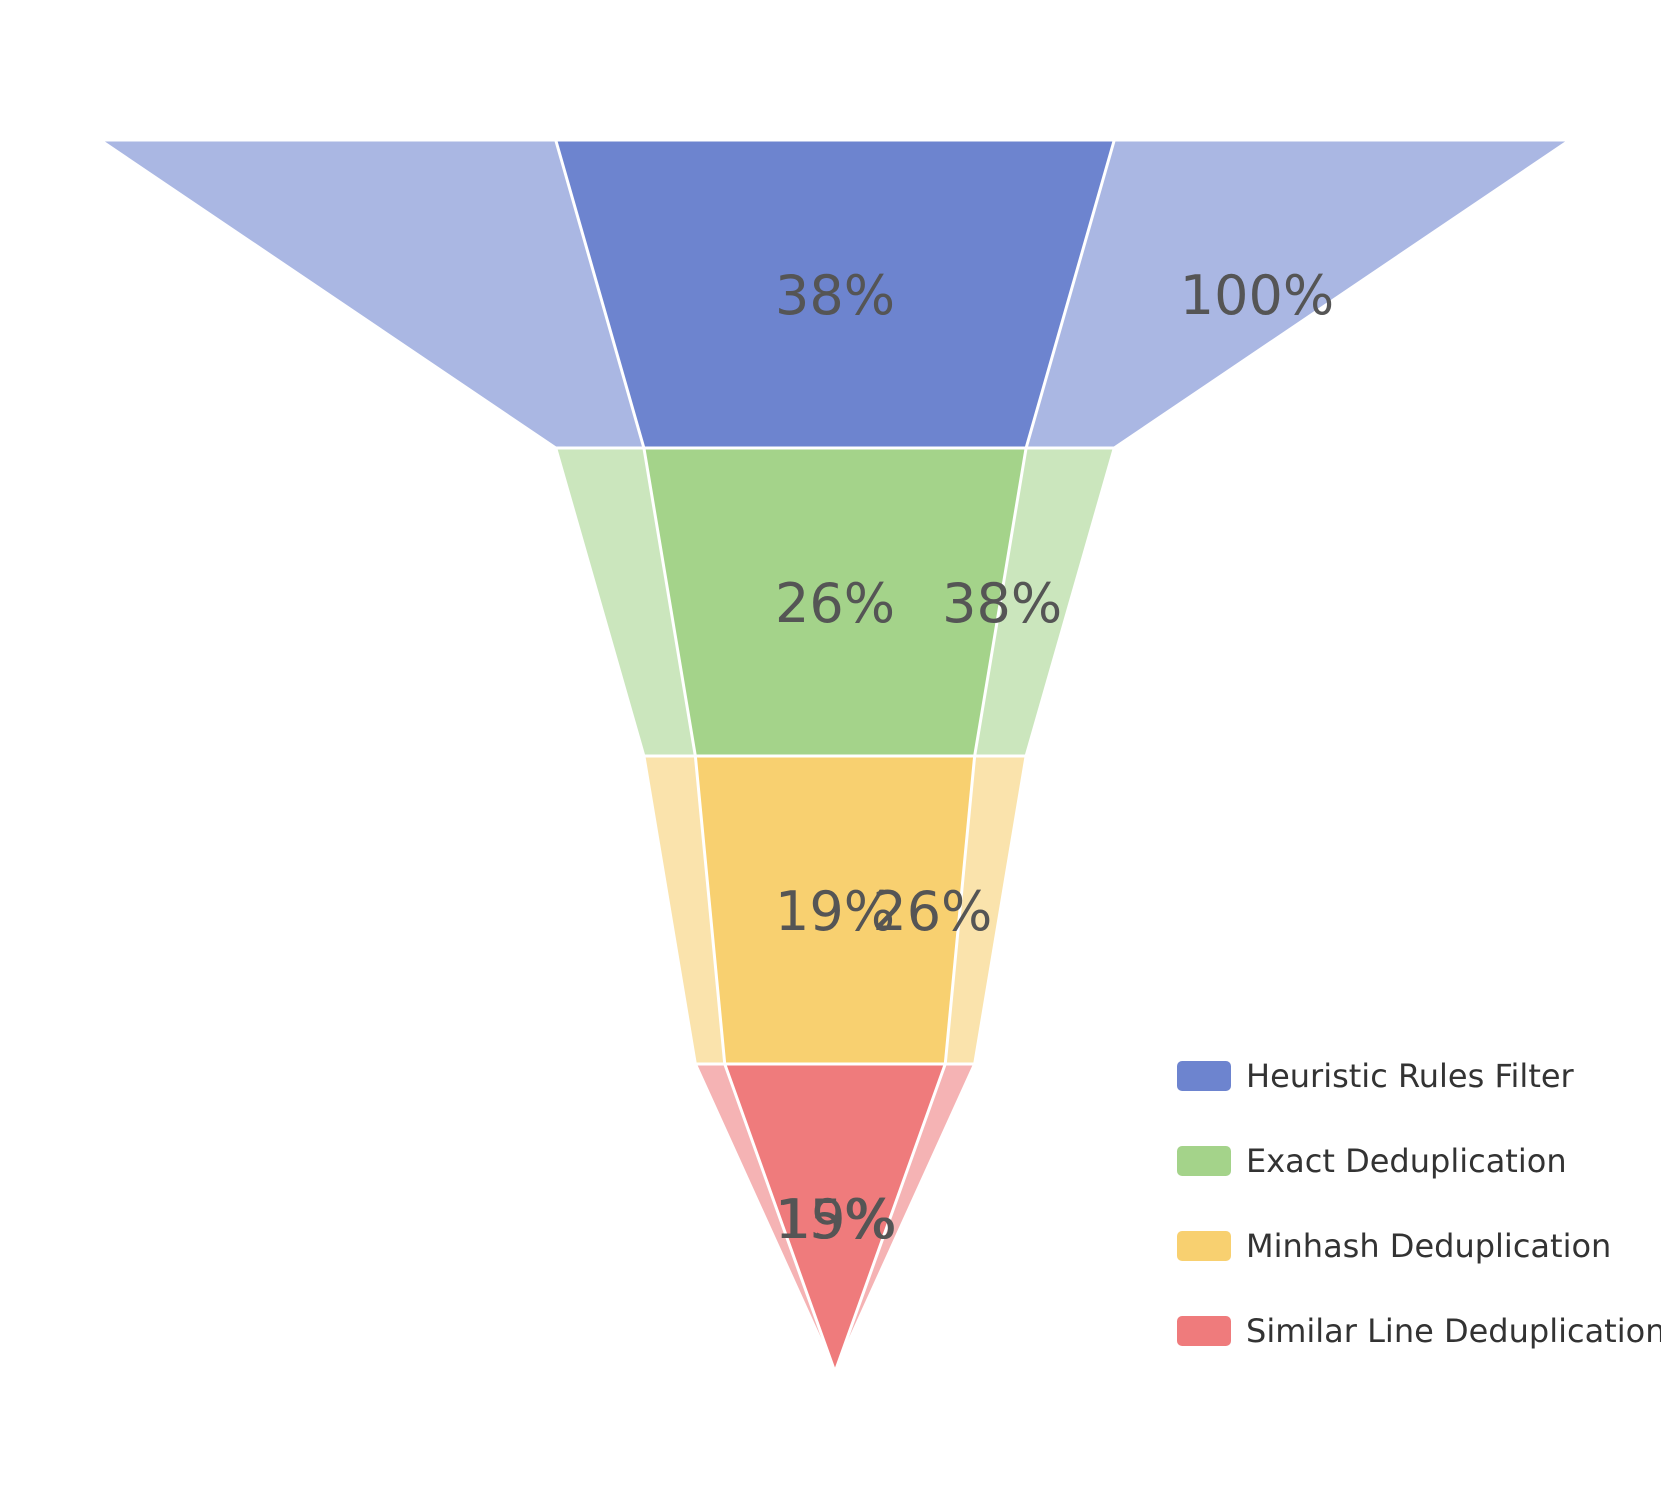 This screenshot has width=1661, height=1506. I want to click on legend-label-2: Minhash Deduplication, so click(1428, 1246).